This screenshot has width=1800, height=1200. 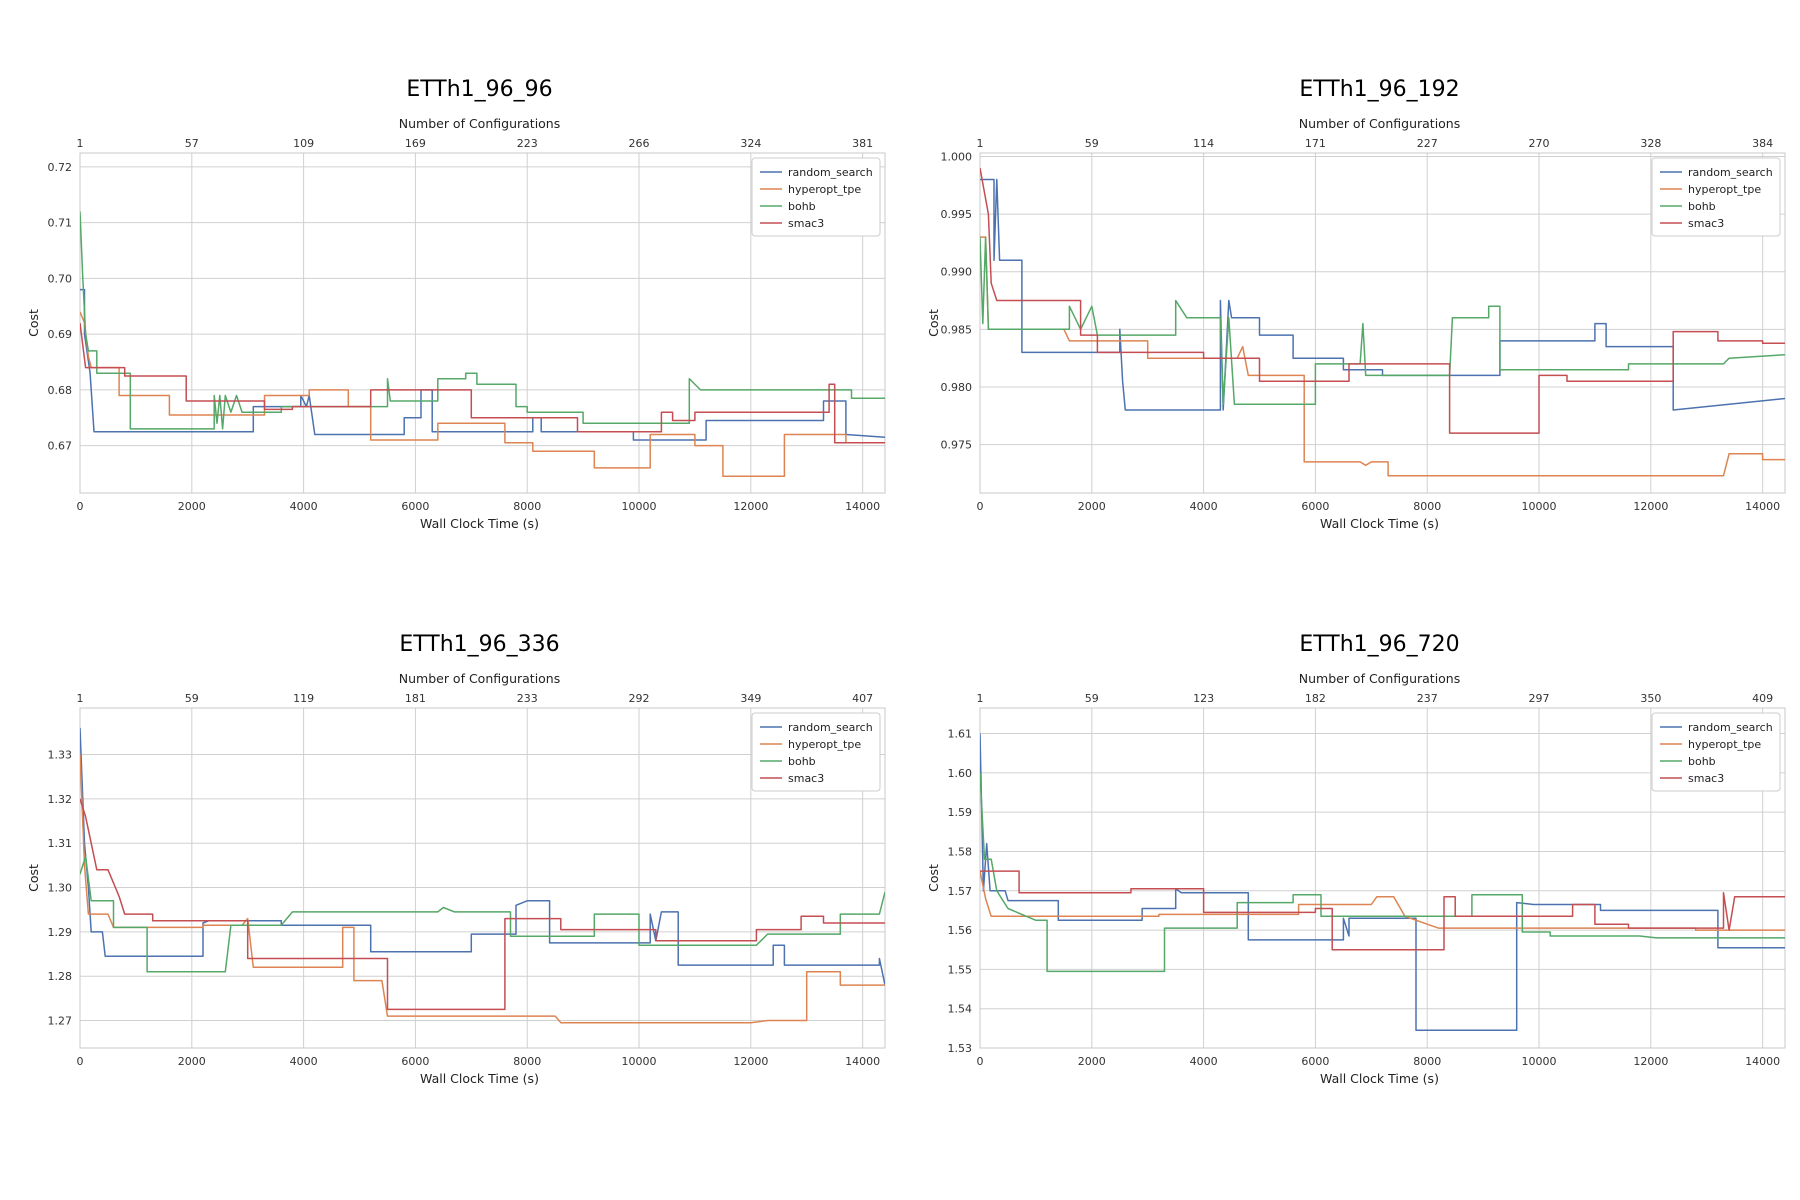 What do you see at coordinates (60, 390) in the screenshot?
I see `y-tick-label: 0.68` at bounding box center [60, 390].